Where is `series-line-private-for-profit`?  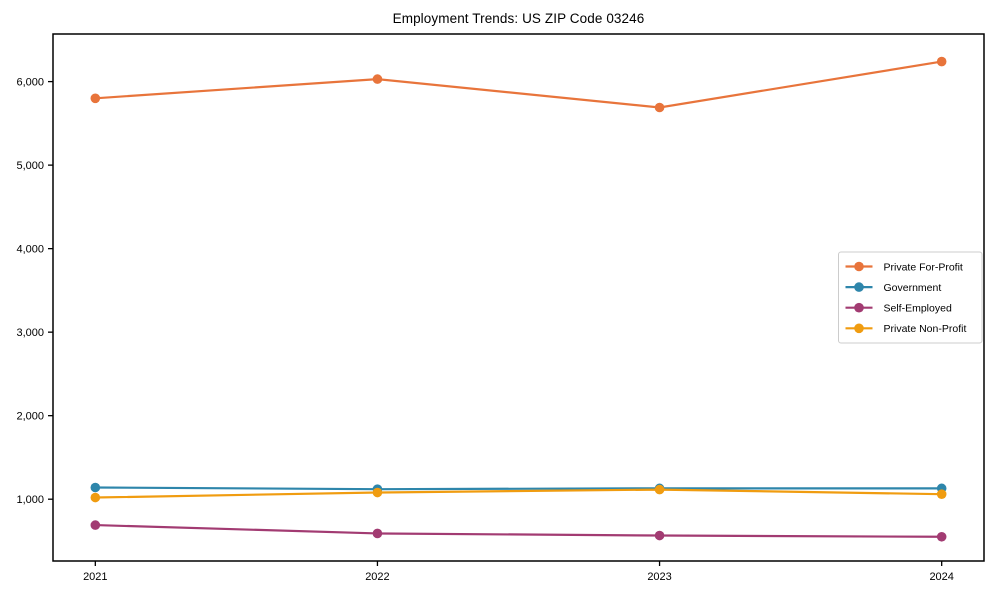
series-line-private-for-profit is located at coordinates (518, 84).